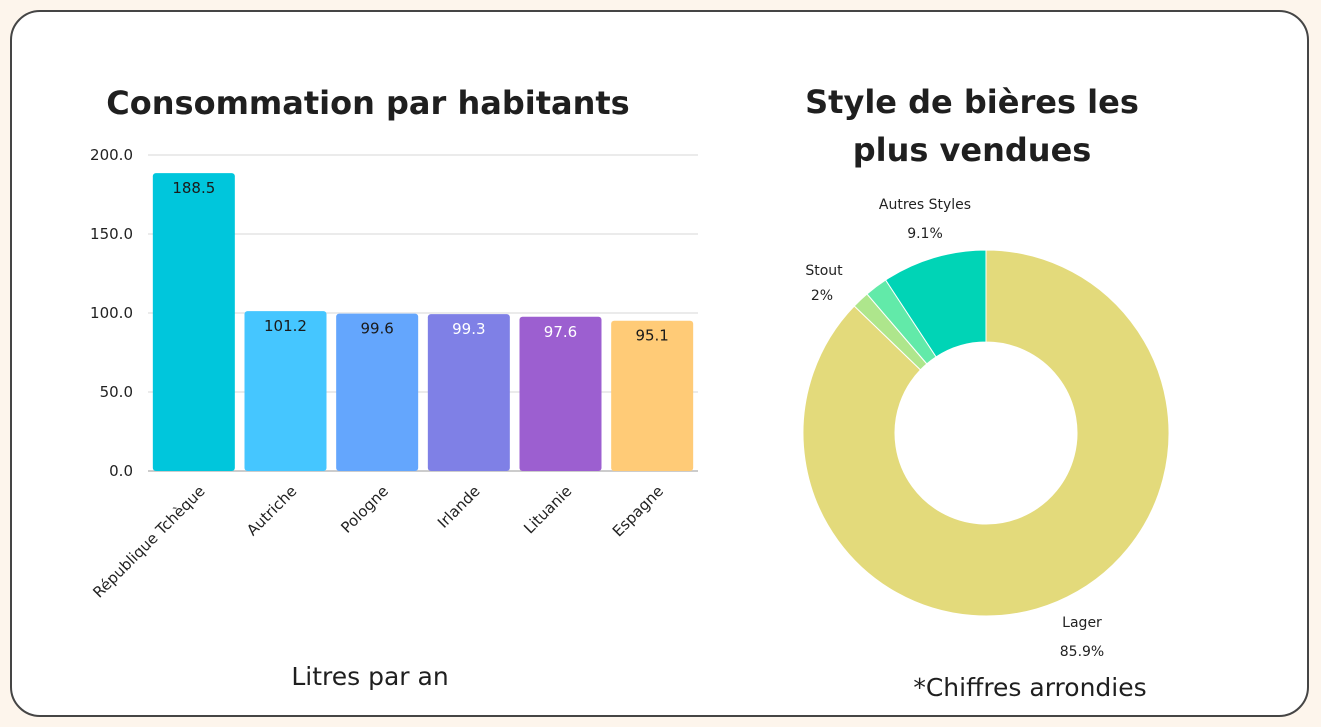 Image resolution: width=1321 pixels, height=727 pixels. I want to click on bar-value-label: 95.1, so click(651, 336).